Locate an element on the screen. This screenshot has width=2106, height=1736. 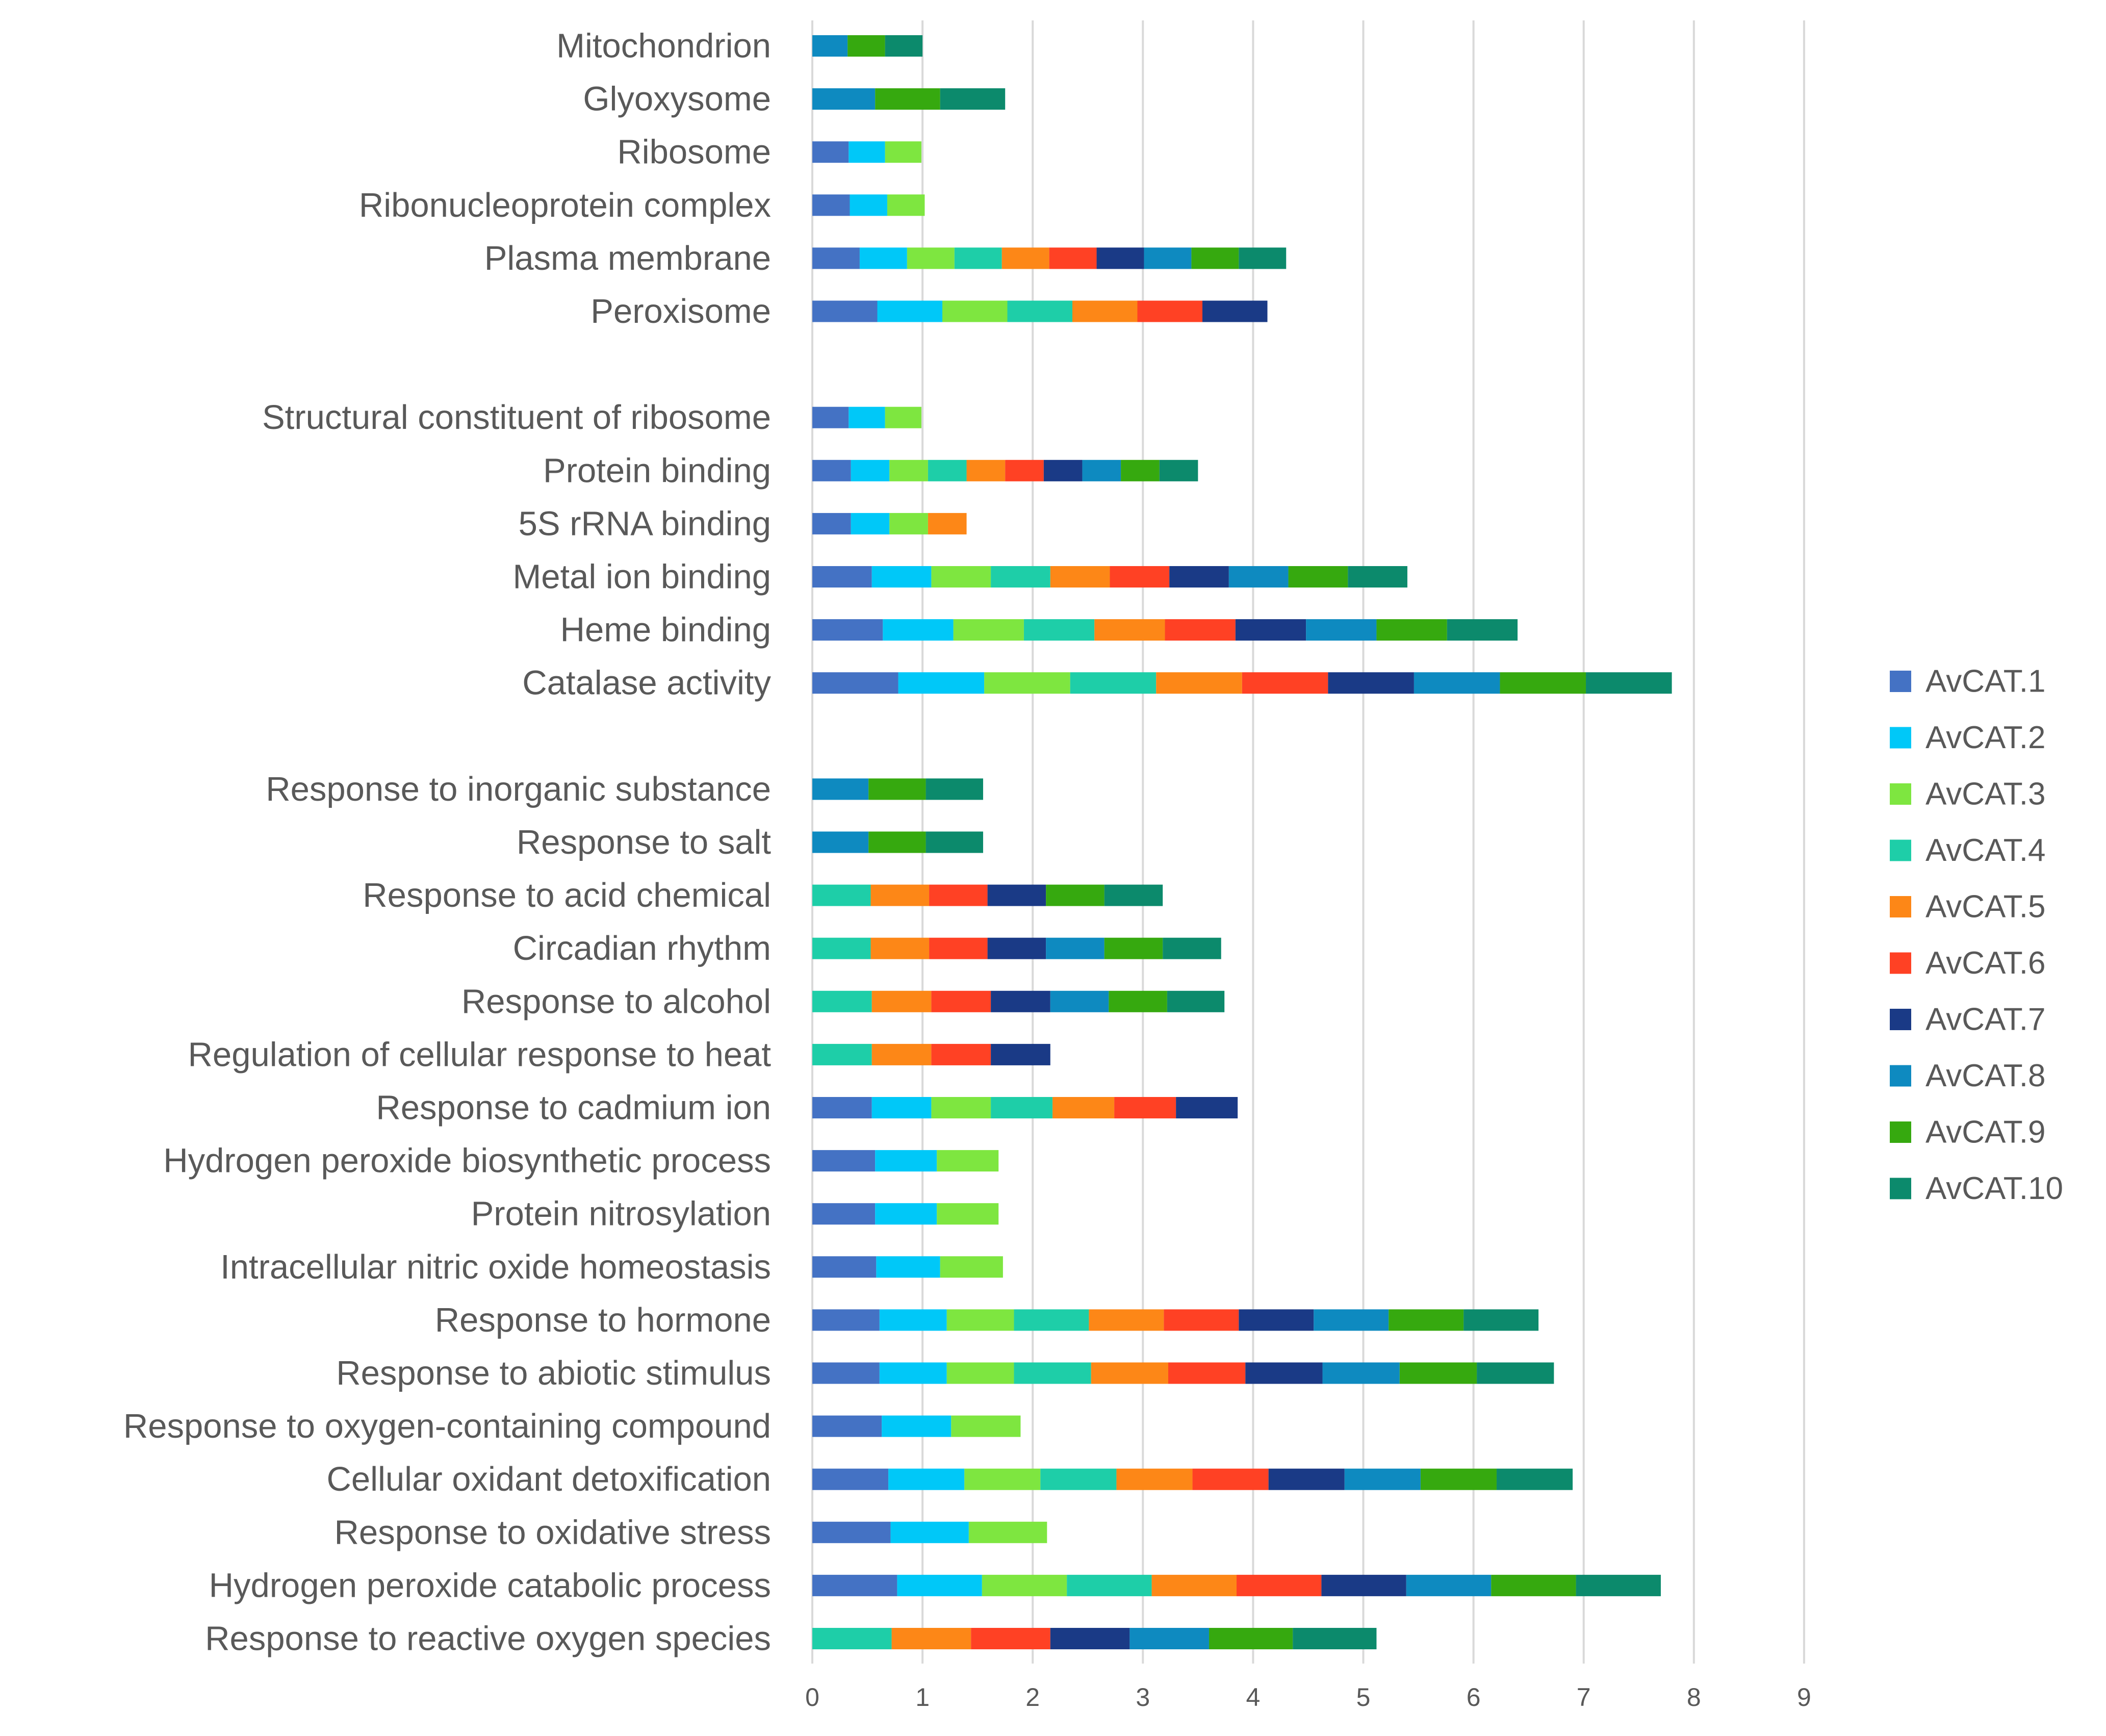
legend-label: AvCAT.2 is located at coordinates (1985, 737).